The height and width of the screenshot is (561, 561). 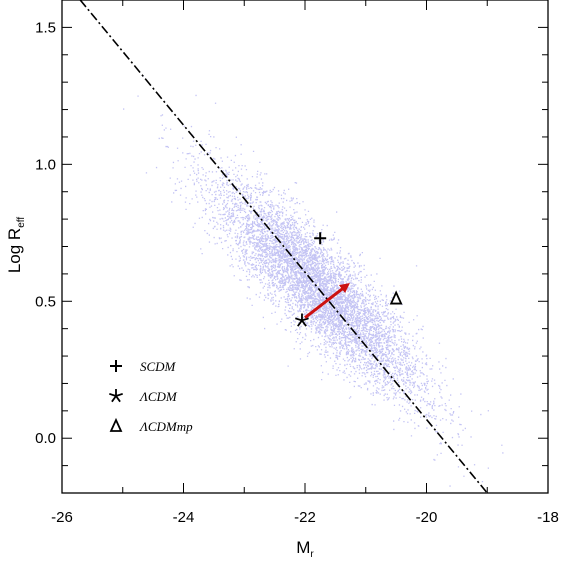 I want to click on legend-label: ΛCDMmp, so click(x=165, y=426).